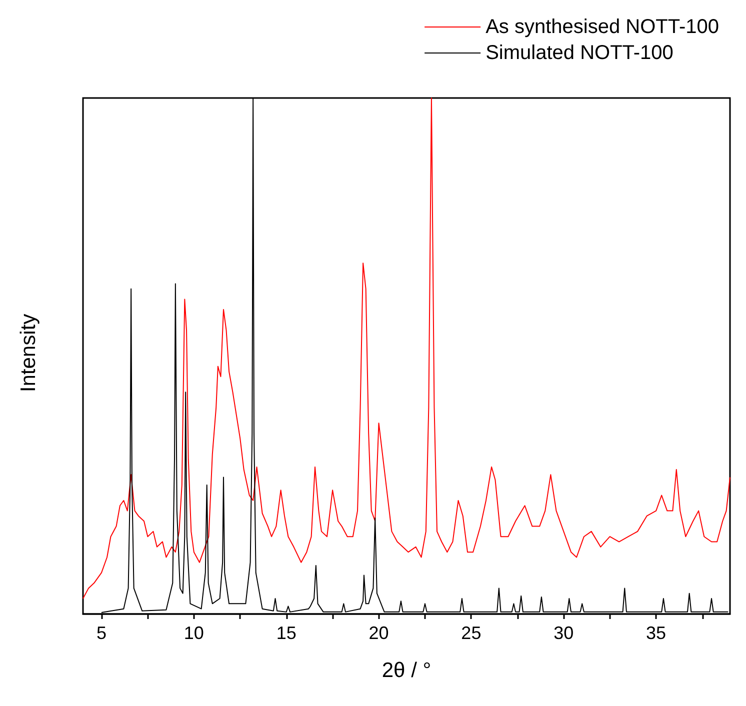 This screenshot has width=746, height=706. Describe the element at coordinates (28, 352) in the screenshot. I see `y-axis-title: Intensity` at that location.